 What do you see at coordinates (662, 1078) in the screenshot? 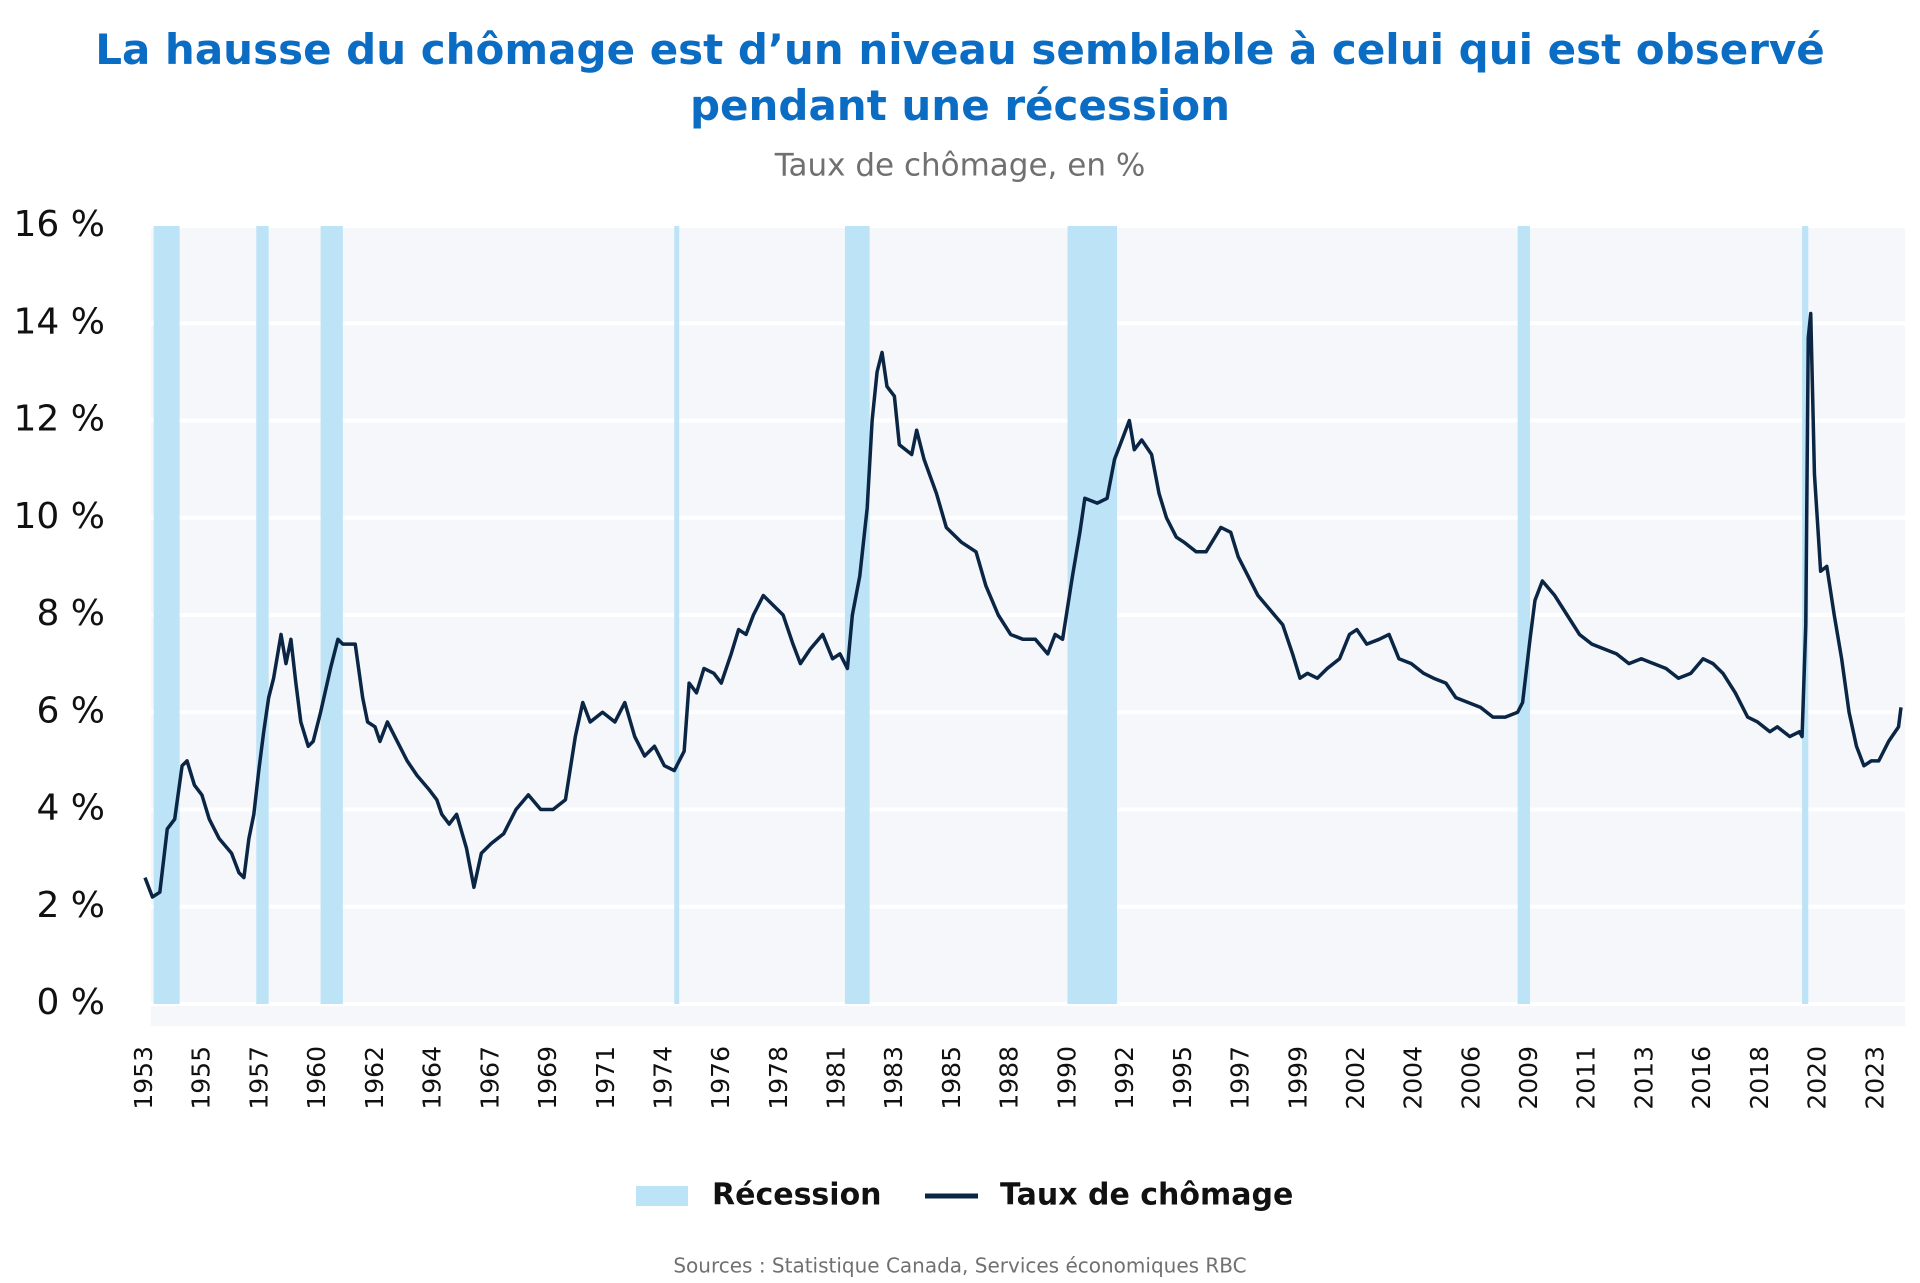
I see `x-tick-label: 1974` at bounding box center [662, 1078].